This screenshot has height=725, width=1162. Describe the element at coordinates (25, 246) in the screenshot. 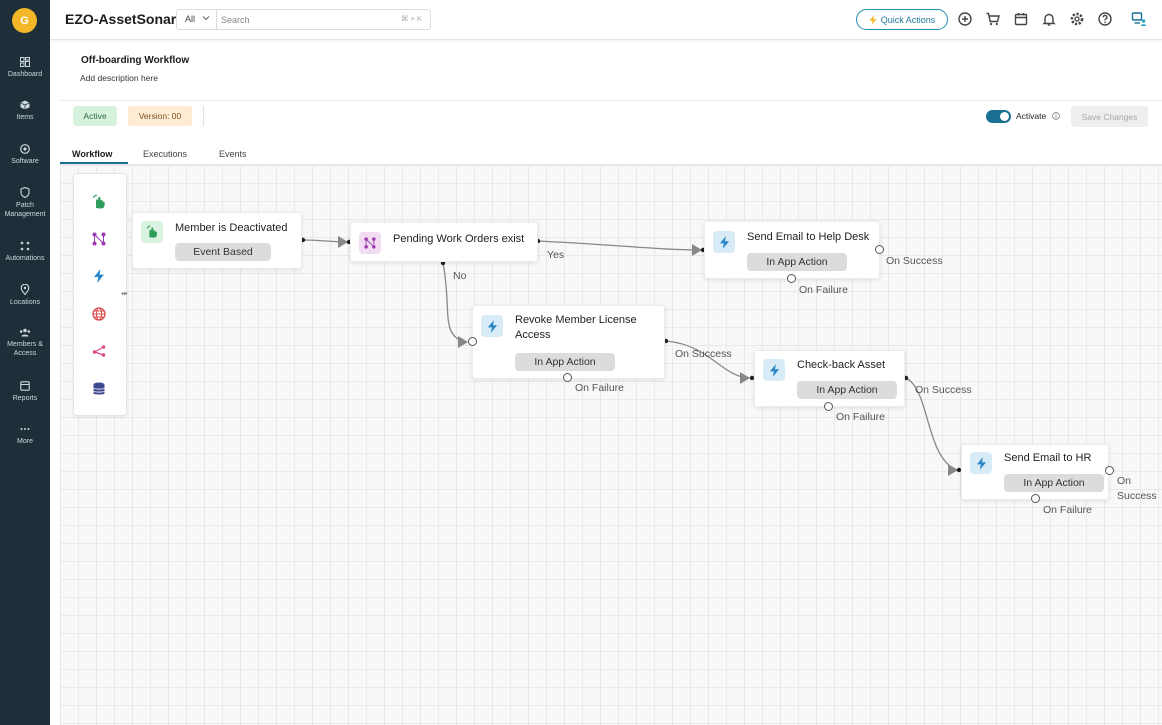

I see `automation-icon` at that location.